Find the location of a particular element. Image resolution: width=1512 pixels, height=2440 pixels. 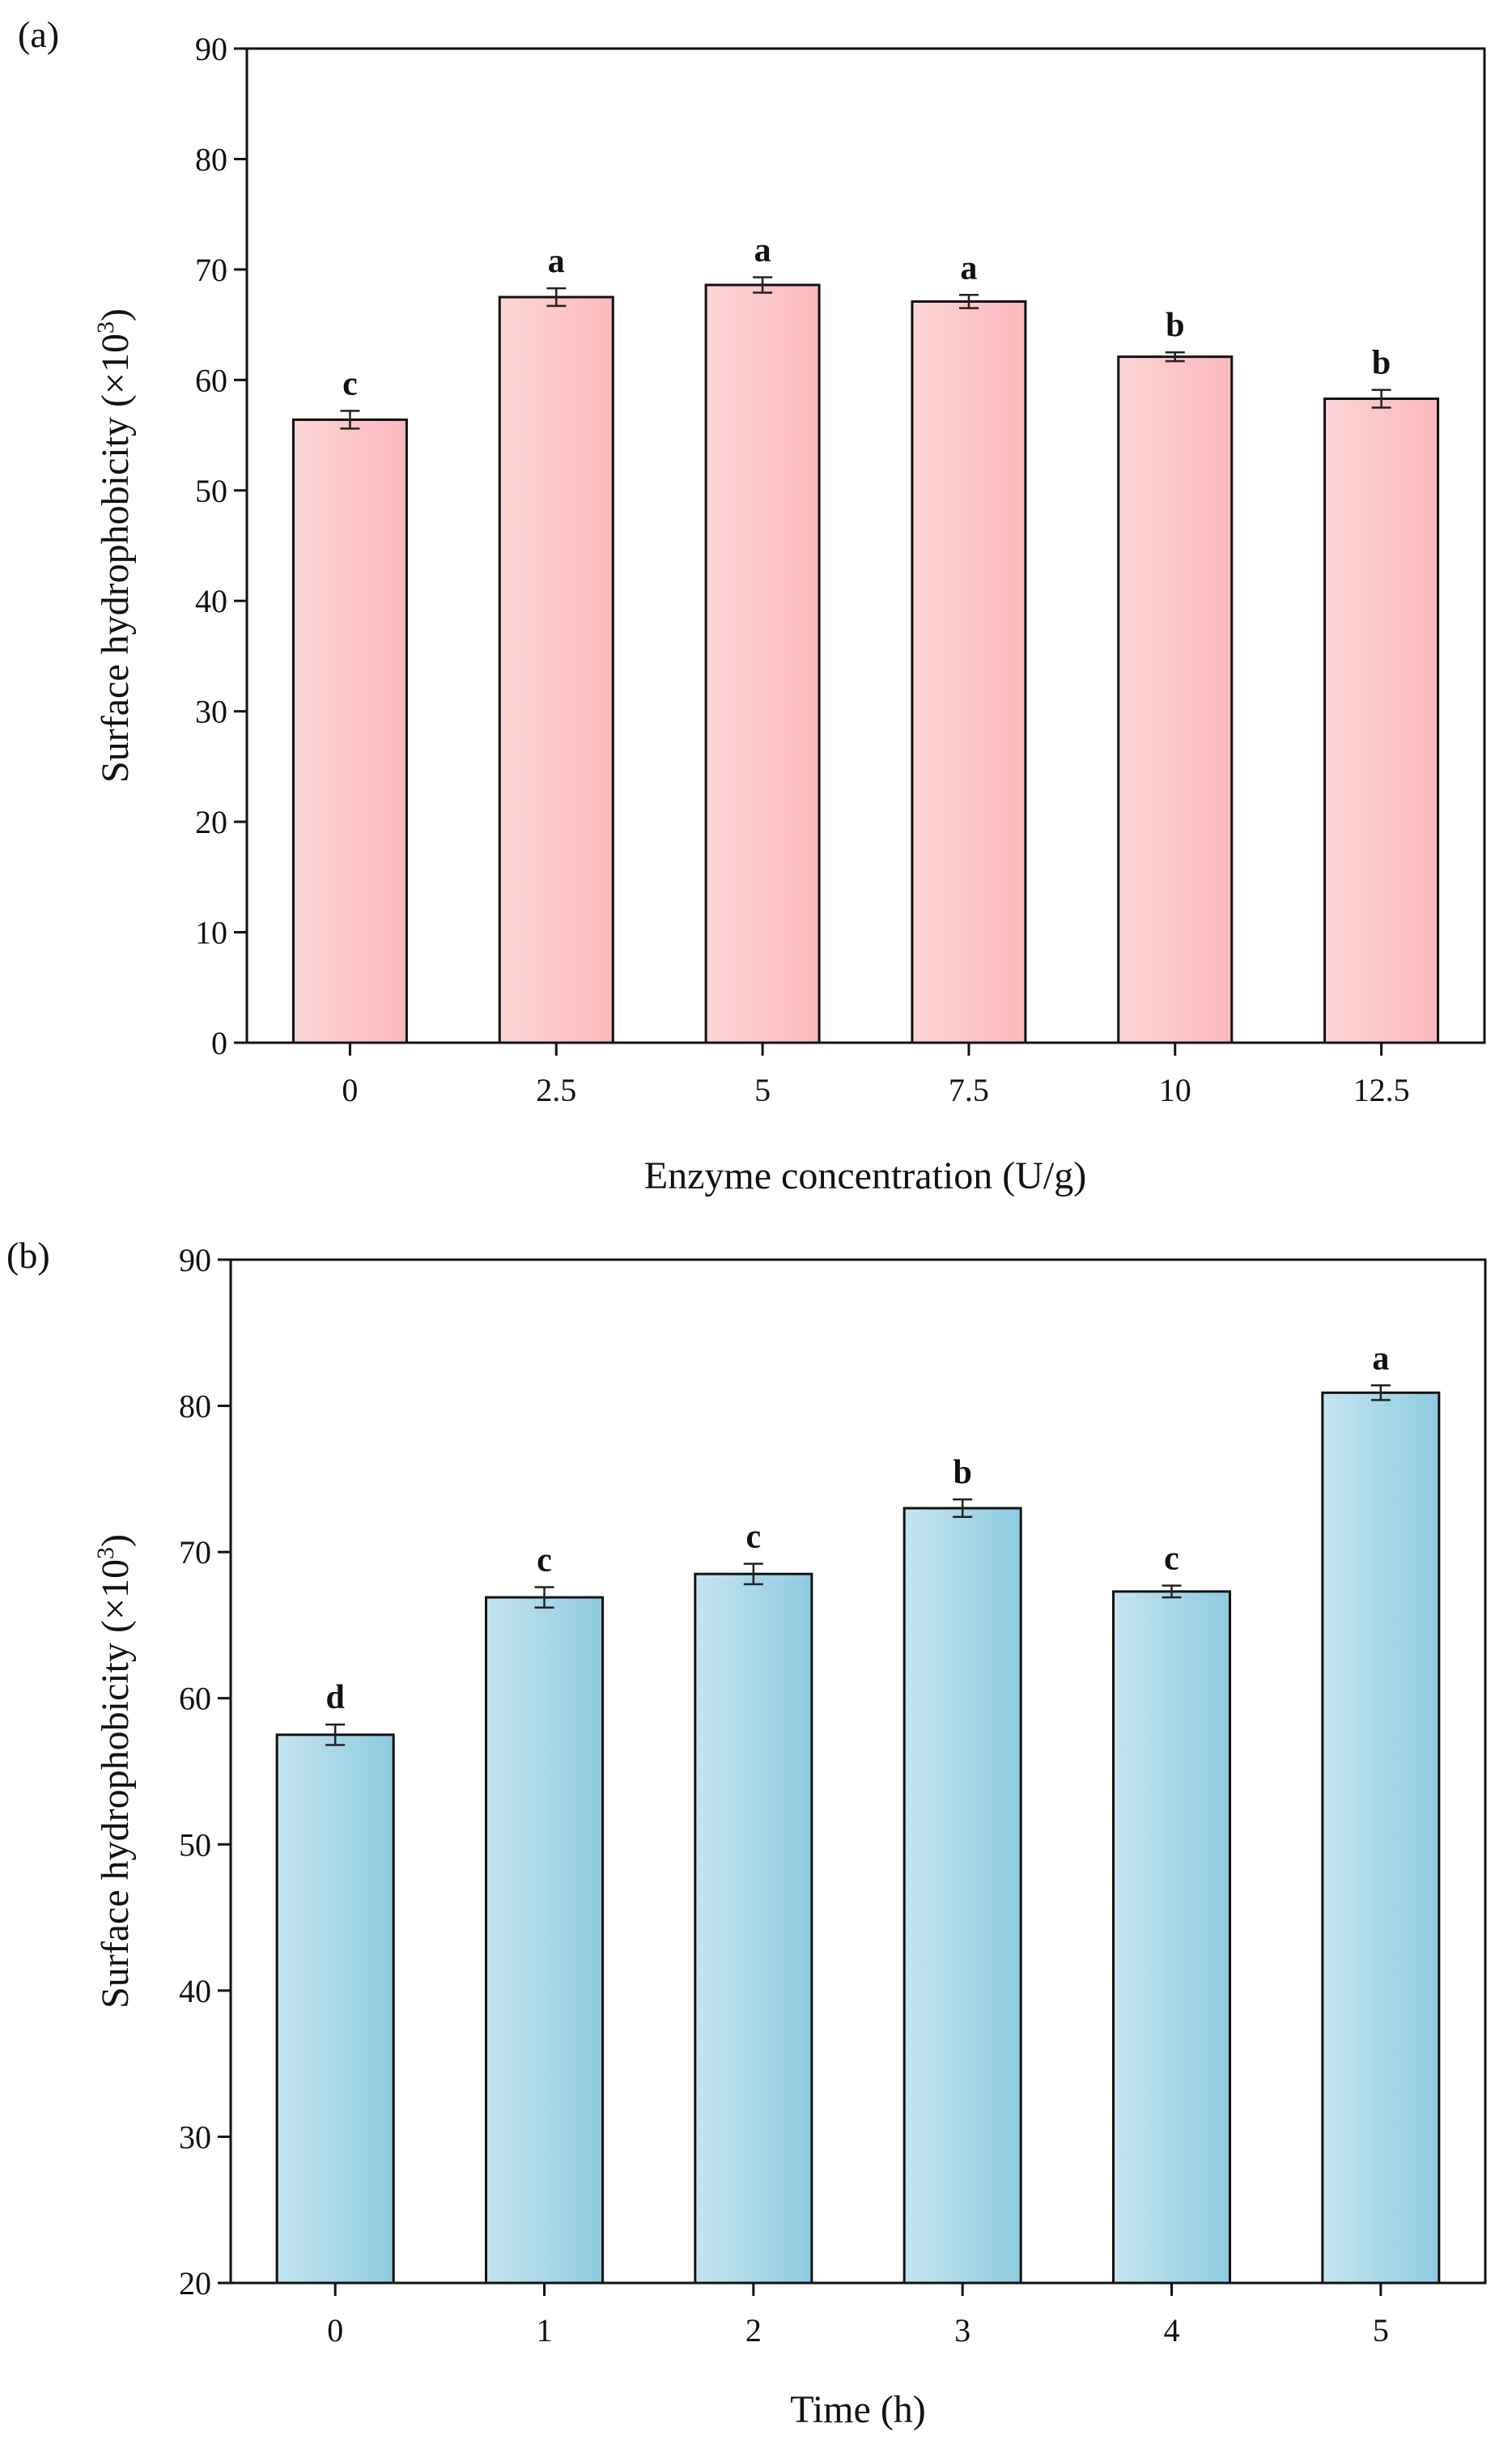

x-tick-label-a: 5 is located at coordinates (762, 1090).